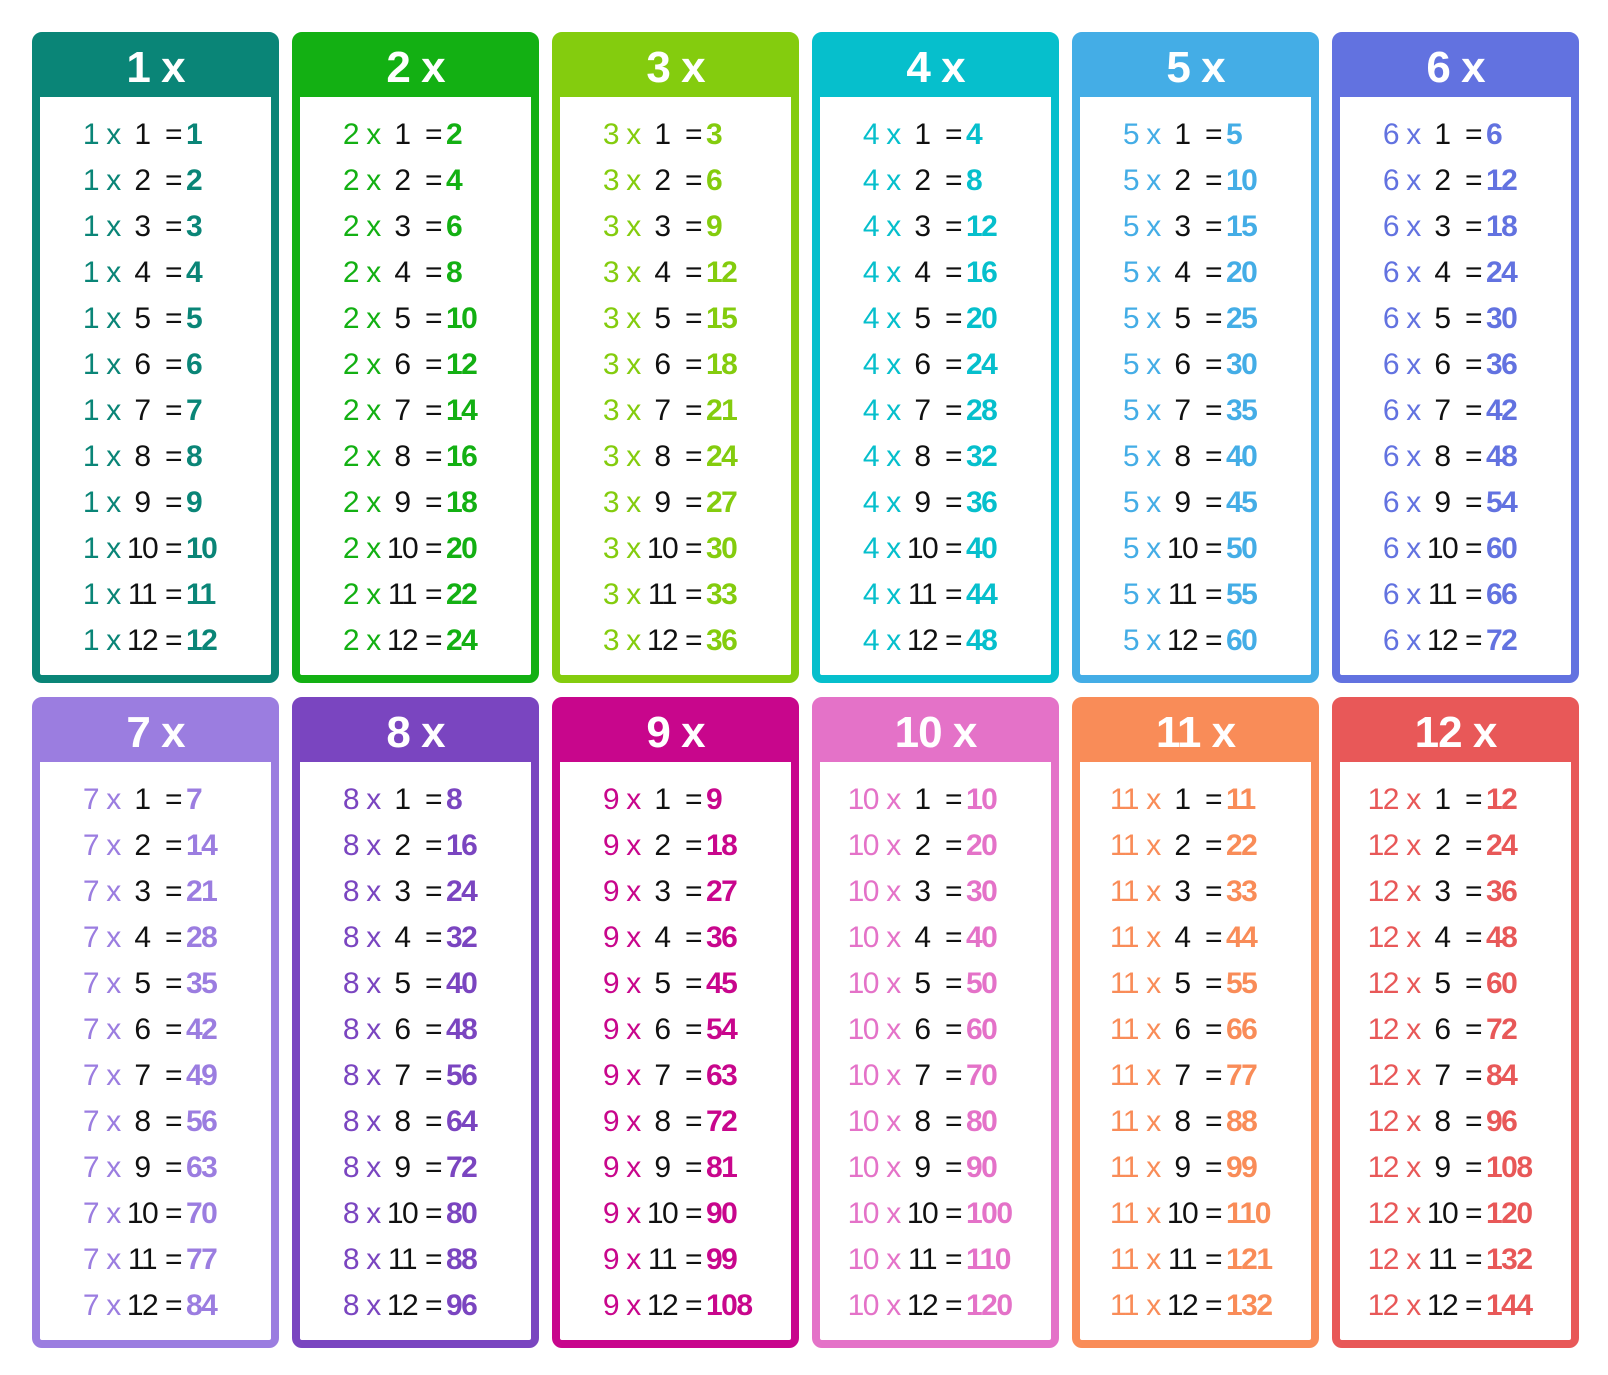 This screenshot has width=1608, height=1375. What do you see at coordinates (982, 318) in the screenshot?
I see `product: 20` at bounding box center [982, 318].